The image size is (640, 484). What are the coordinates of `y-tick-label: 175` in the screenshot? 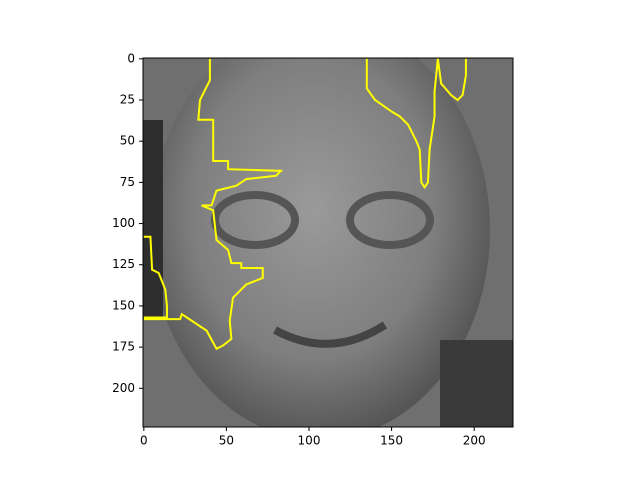 It's located at (123, 347).